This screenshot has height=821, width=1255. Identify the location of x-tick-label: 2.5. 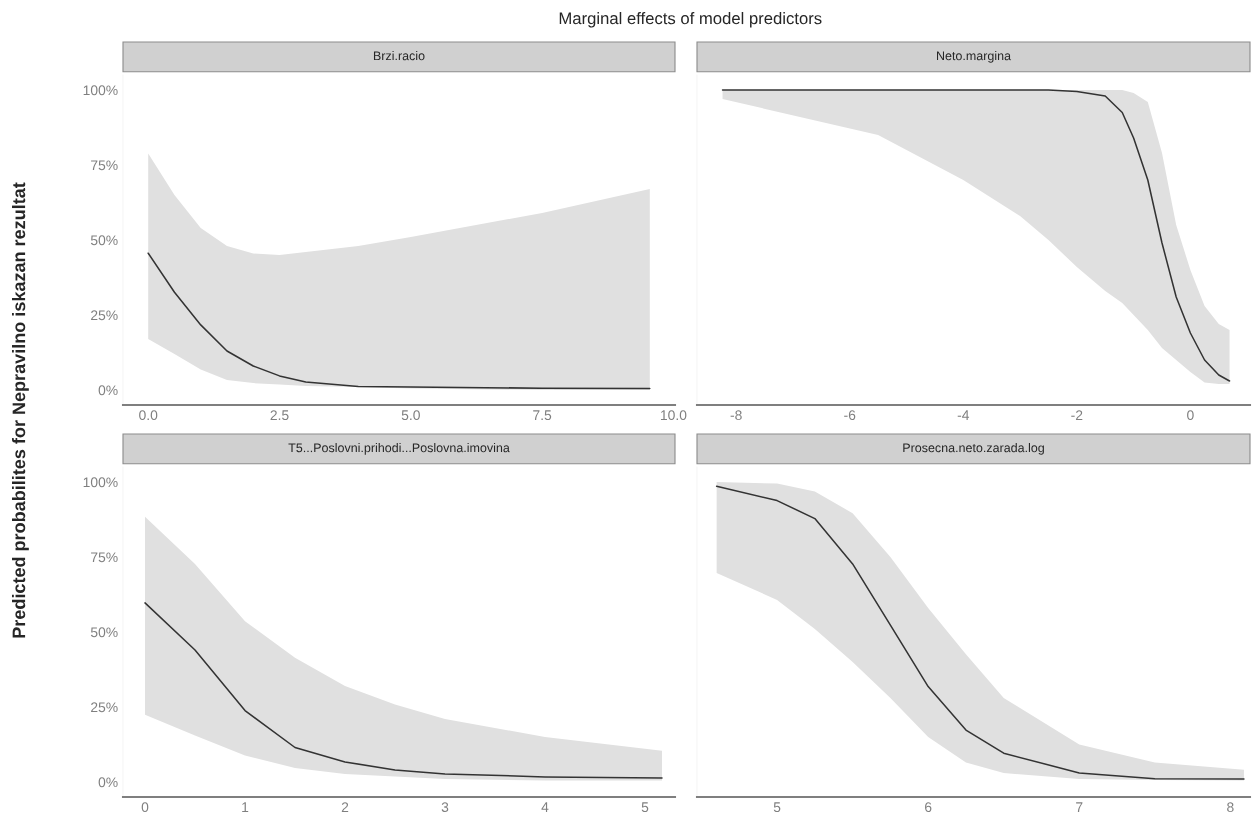
(279, 415).